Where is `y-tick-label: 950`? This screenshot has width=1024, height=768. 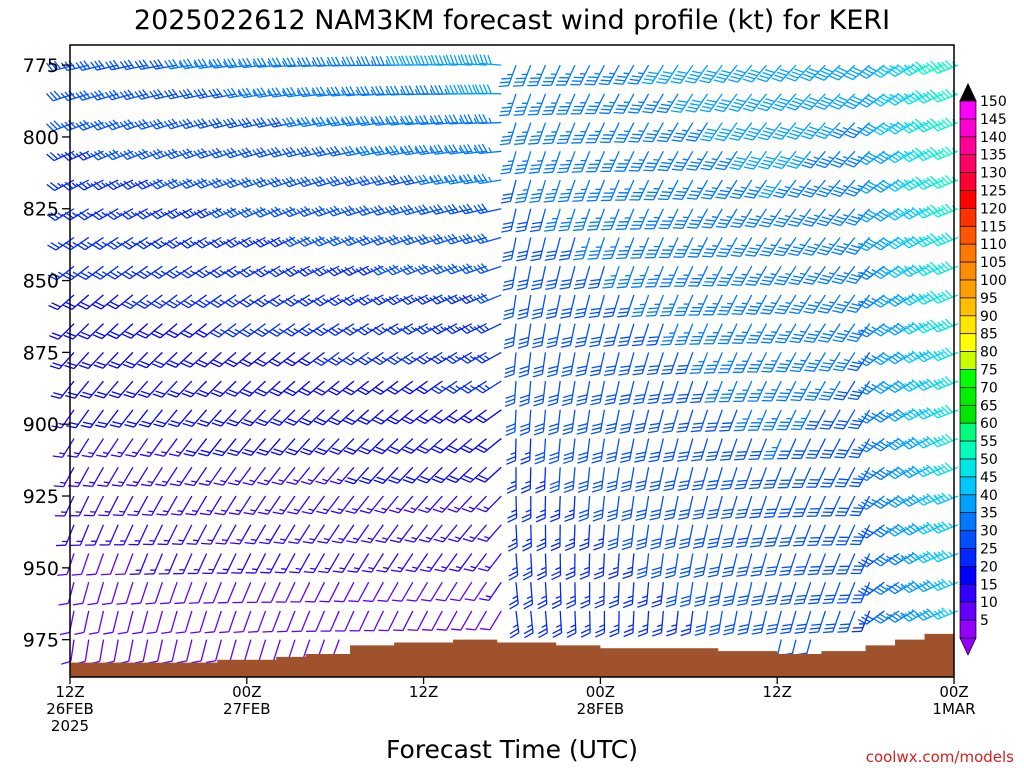 y-tick-label: 950 is located at coordinates (41, 569).